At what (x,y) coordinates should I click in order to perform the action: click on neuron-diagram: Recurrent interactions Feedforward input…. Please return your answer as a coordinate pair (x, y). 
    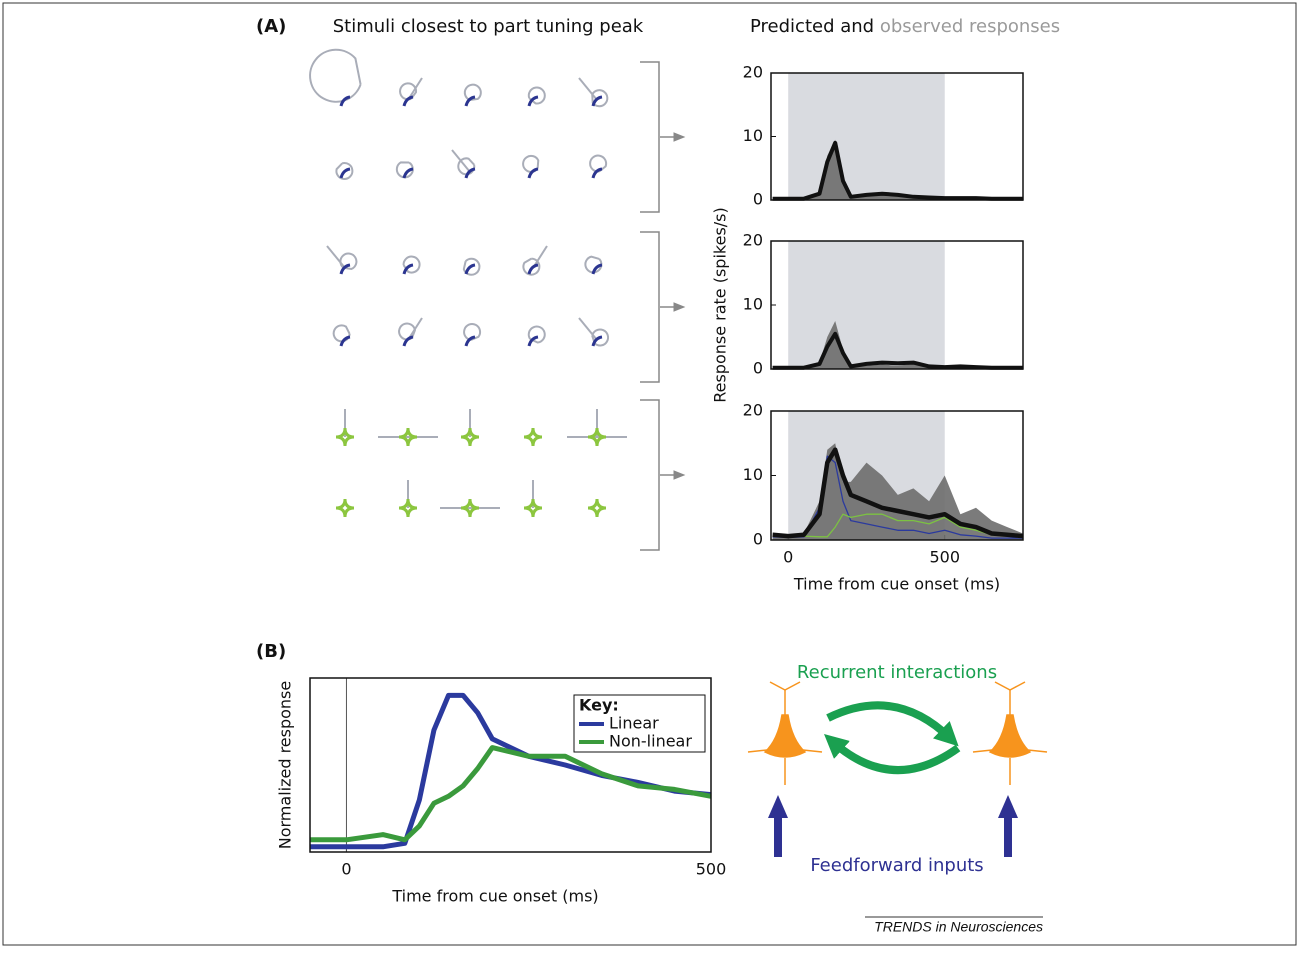
    Looking at the image, I should click on (897, 769).